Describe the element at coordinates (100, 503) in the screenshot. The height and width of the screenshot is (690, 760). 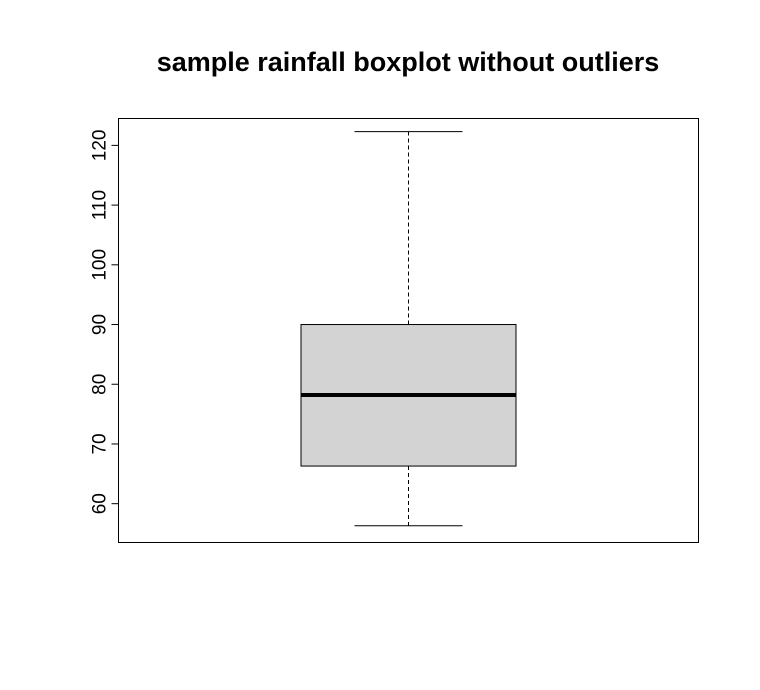
I see `y-tick-label: 60` at that location.